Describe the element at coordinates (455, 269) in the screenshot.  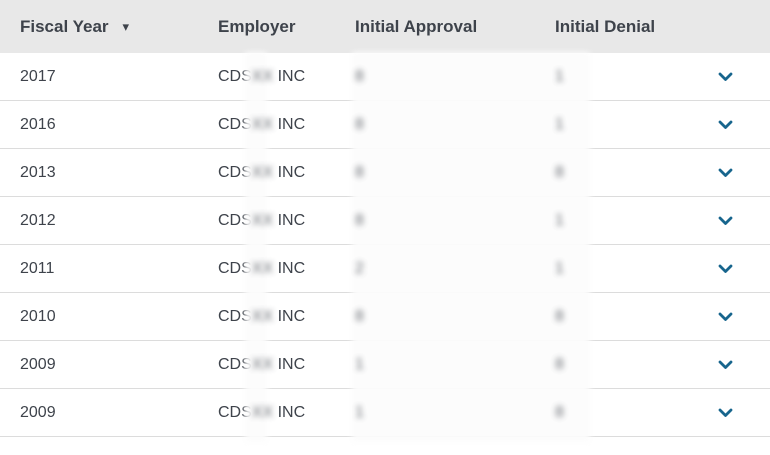
I see `initial-approval-cell: 2` at that location.